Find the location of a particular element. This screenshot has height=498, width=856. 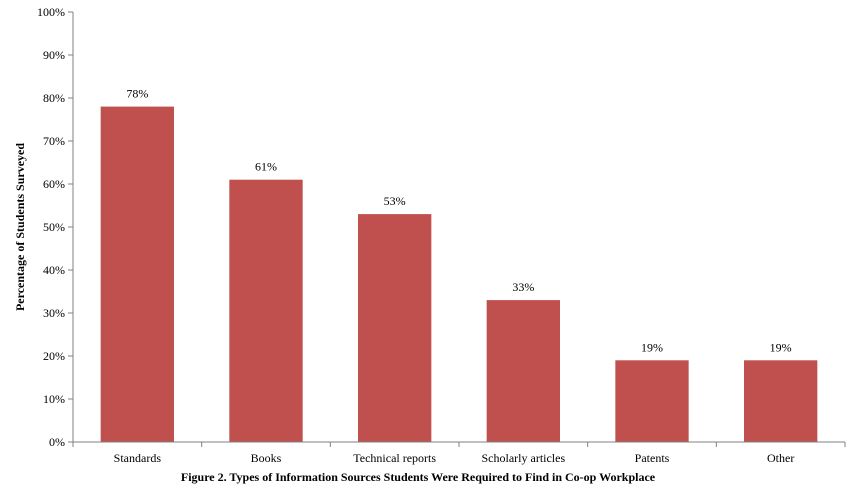

bar-patents is located at coordinates (652, 401).